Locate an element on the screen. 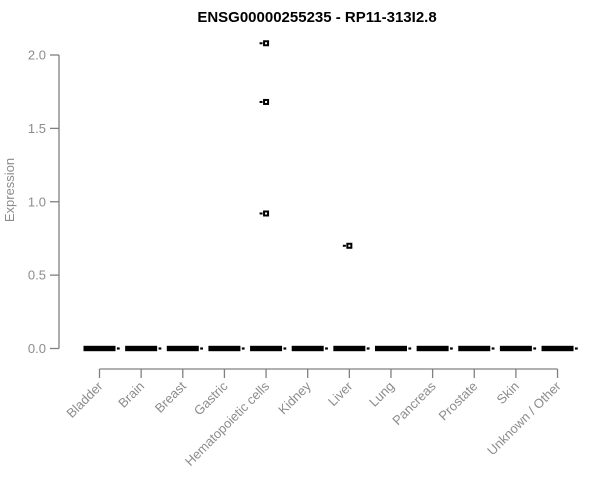 This screenshot has width=600, height=500. y-tick-label: 0.5 is located at coordinates (37, 275).